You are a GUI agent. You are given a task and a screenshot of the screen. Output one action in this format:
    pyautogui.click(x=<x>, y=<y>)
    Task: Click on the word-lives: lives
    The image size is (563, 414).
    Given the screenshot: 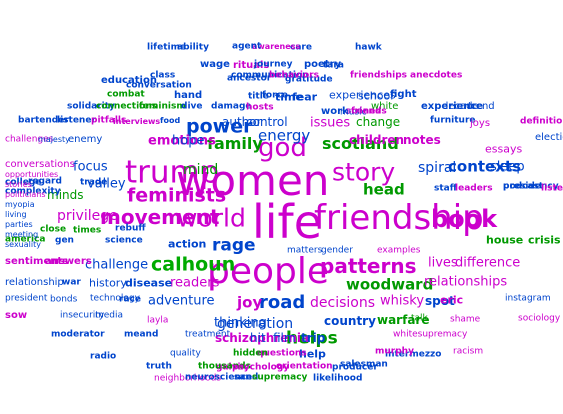 What is the action you would take?
    pyautogui.click(x=443, y=263)
    